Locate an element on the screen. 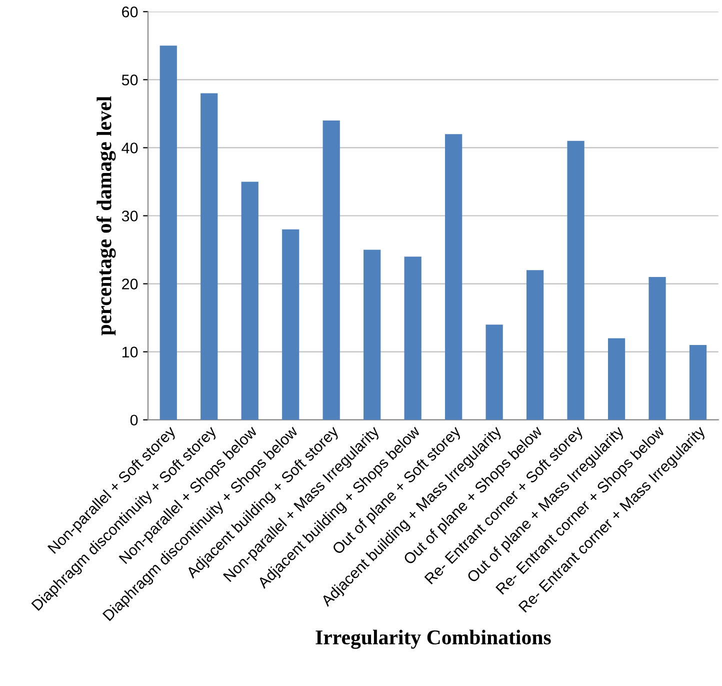 The height and width of the screenshot is (686, 722). y-tick-label: 50 is located at coordinates (130, 80).